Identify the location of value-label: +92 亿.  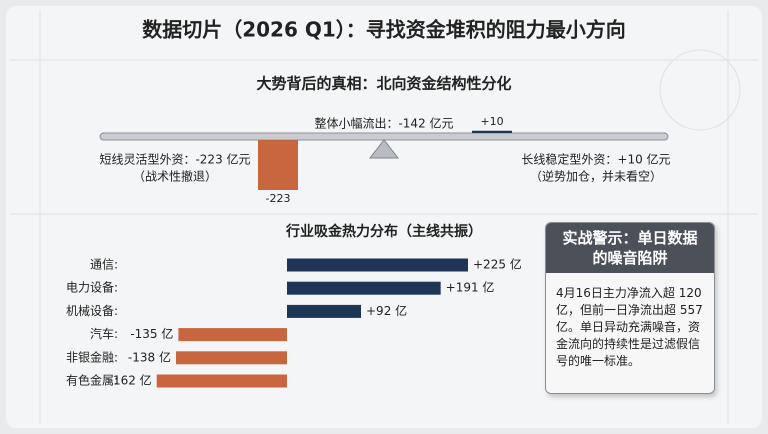
(386, 310).